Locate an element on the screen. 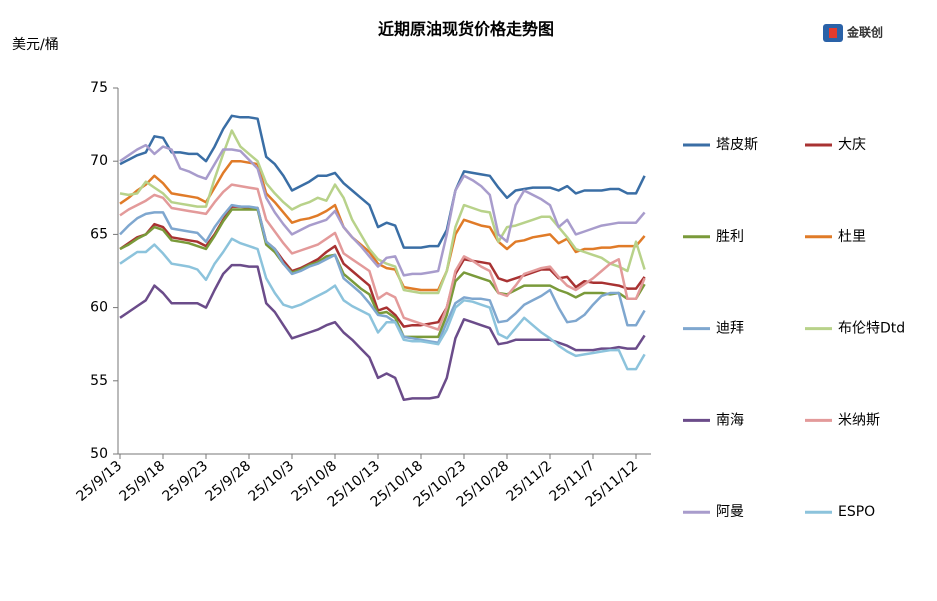 The width and height of the screenshot is (937, 601). legend-label: 米纳斯 is located at coordinates (859, 420).